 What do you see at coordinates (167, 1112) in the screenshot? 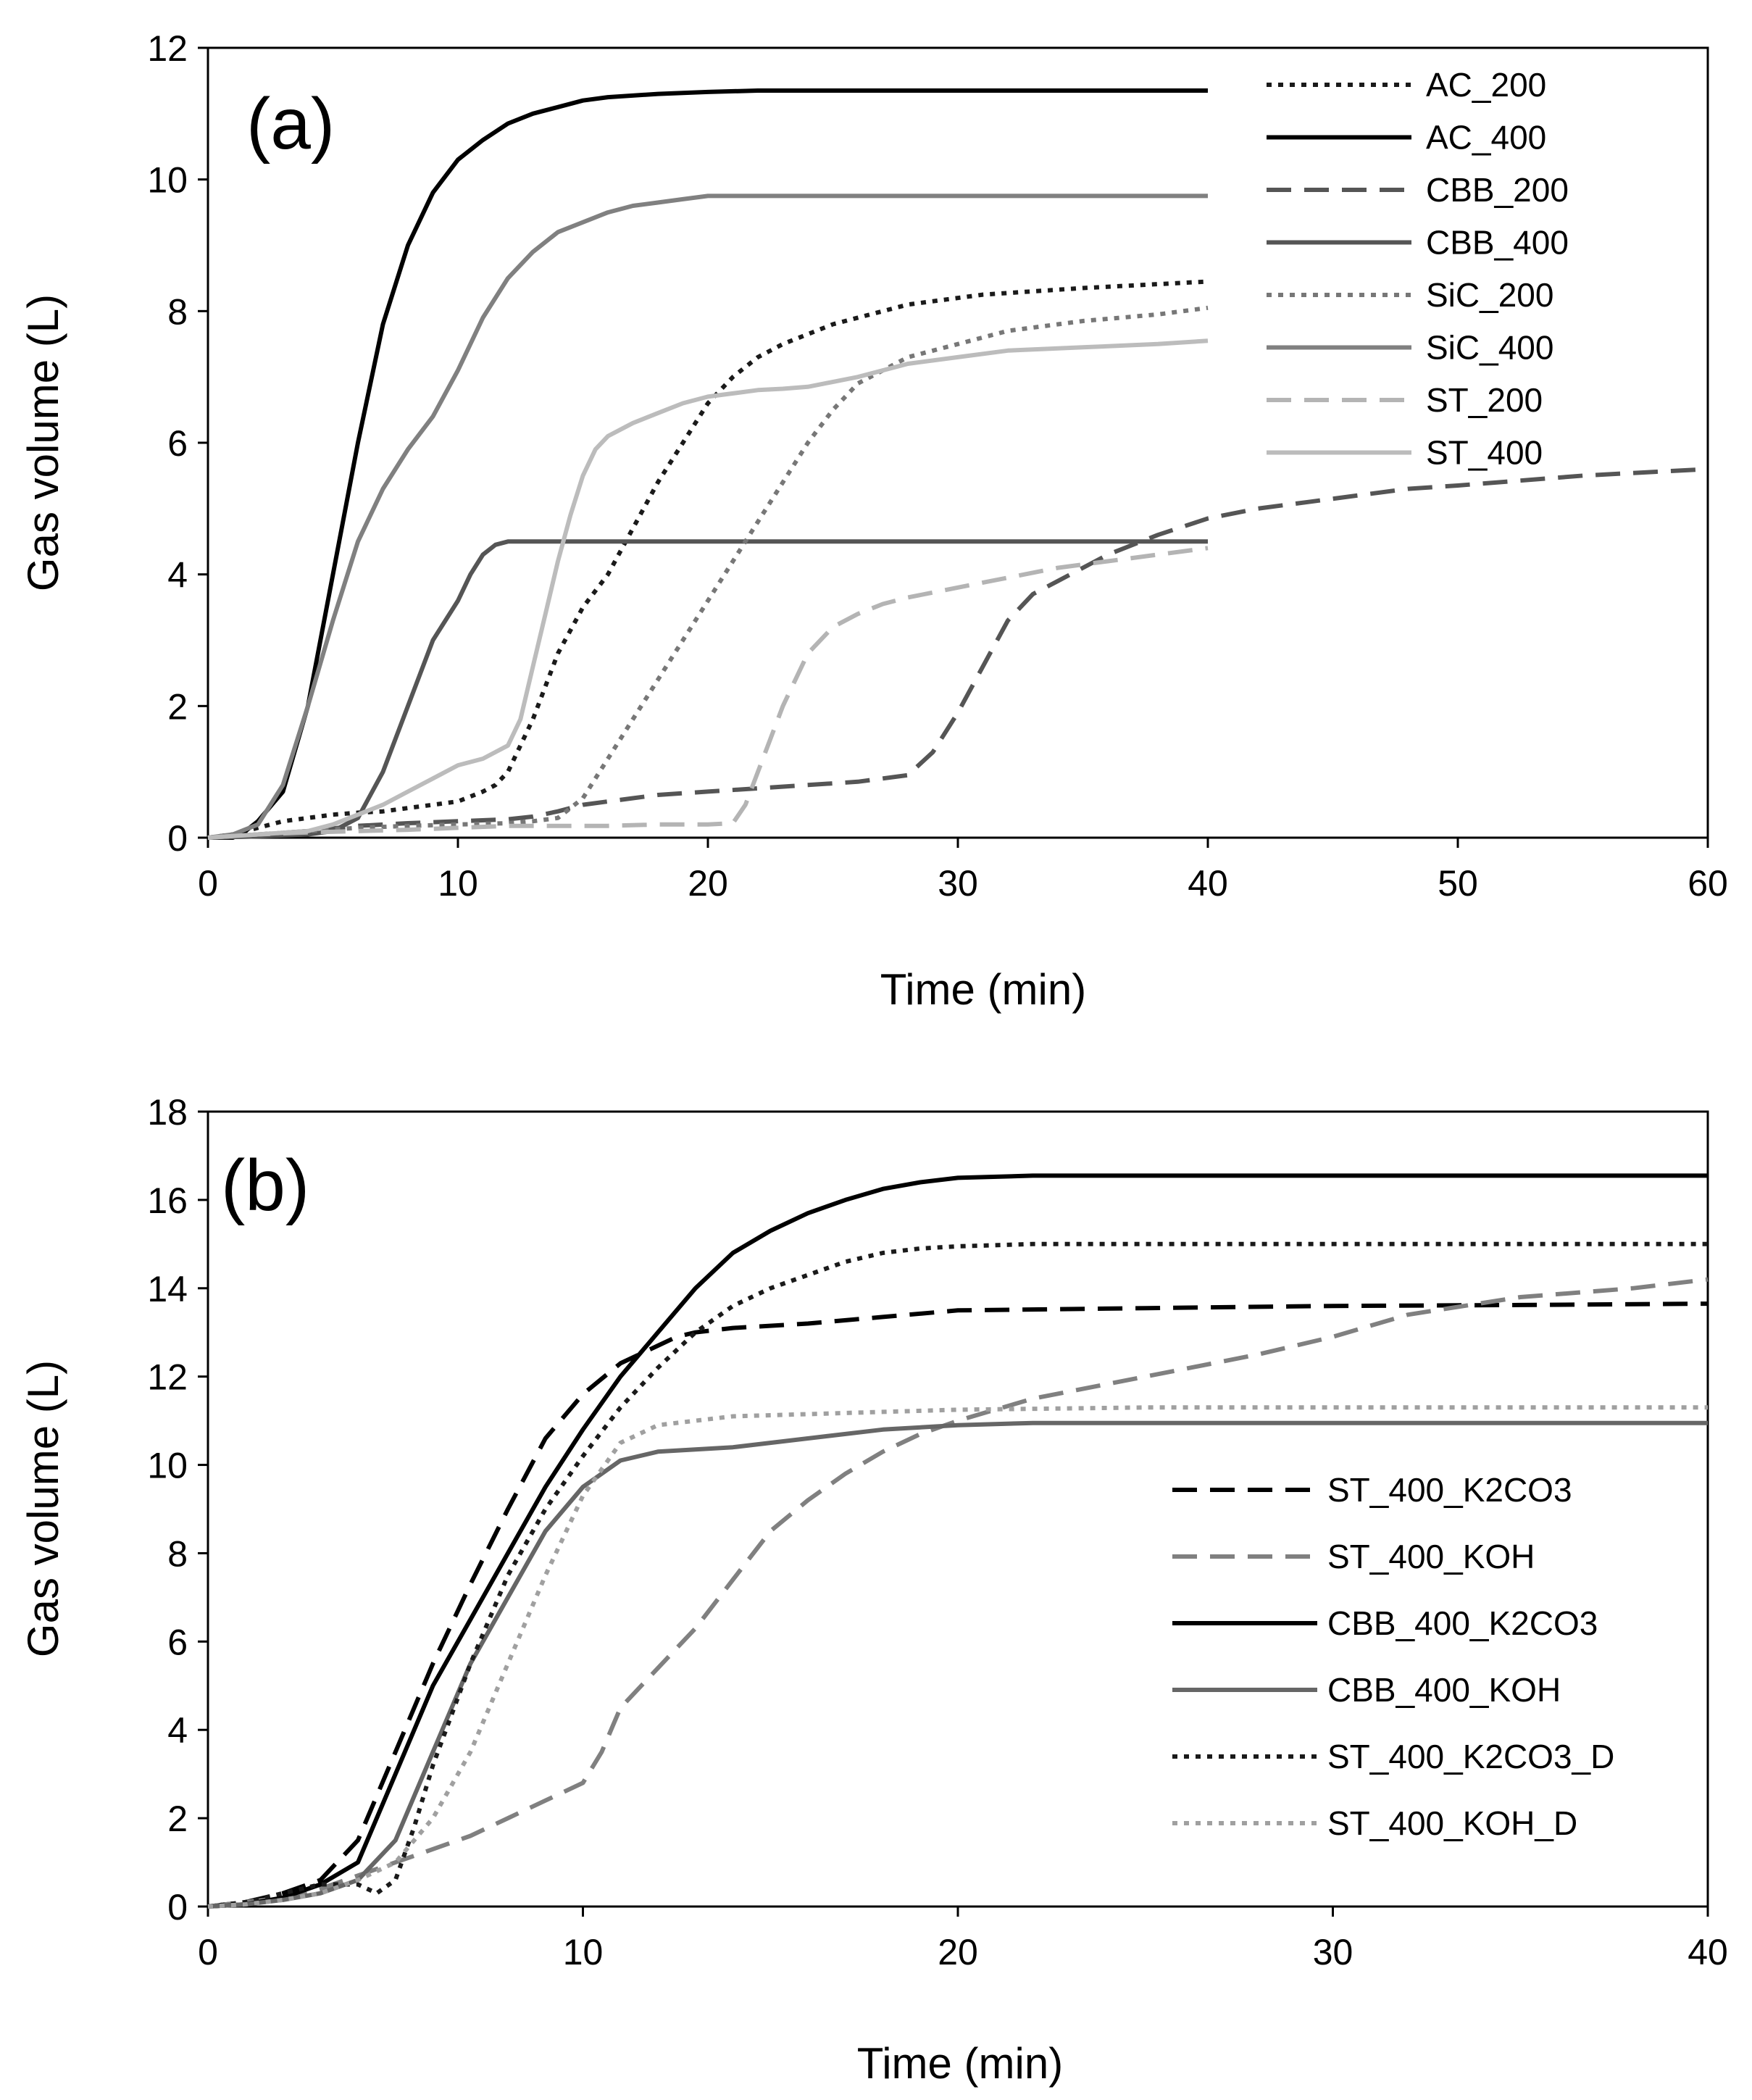
I see `y-tick-label: 18` at bounding box center [167, 1112].